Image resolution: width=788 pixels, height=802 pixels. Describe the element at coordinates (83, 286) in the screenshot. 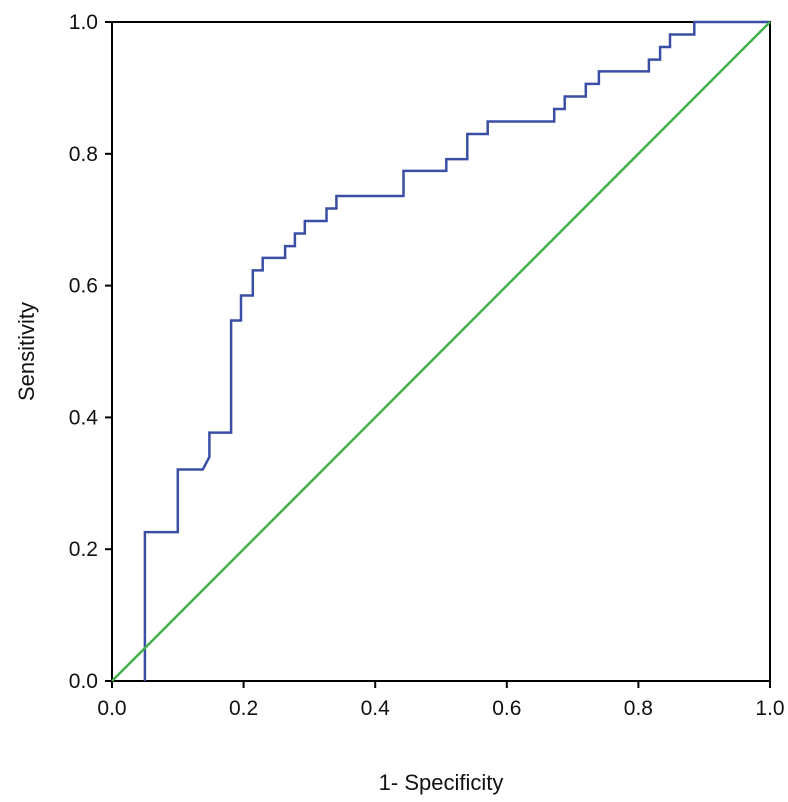

I see `y-tick-label: 0.6` at that location.